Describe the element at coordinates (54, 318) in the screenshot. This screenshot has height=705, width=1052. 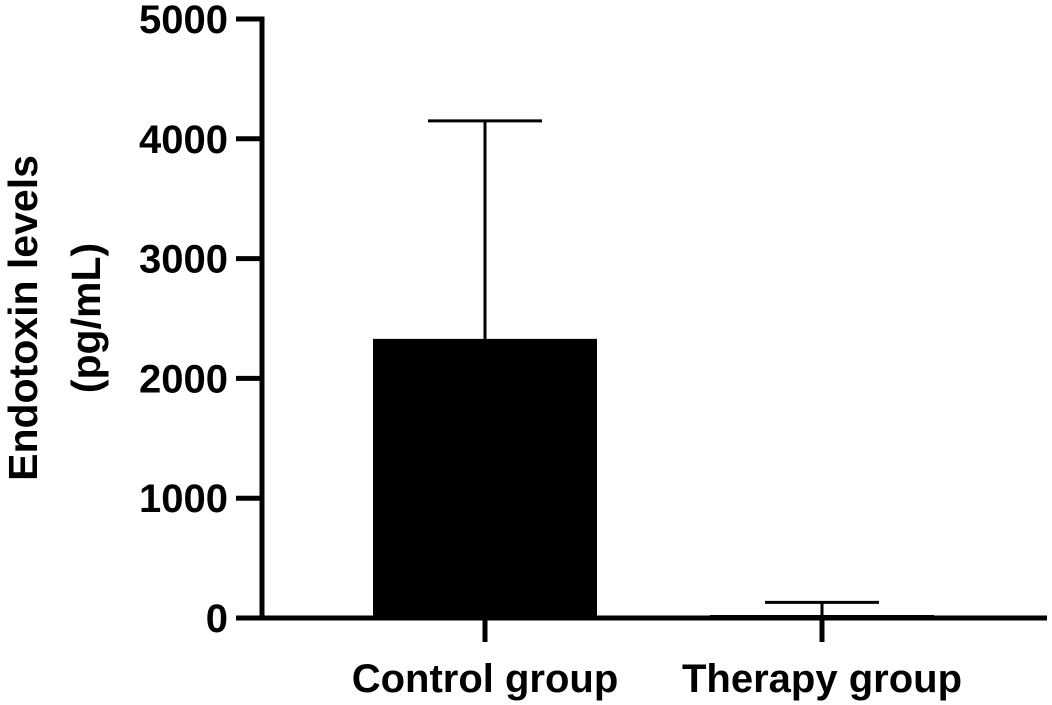
I see `y-axis-title: Endotoxin levels (pg/mL)` at that location.